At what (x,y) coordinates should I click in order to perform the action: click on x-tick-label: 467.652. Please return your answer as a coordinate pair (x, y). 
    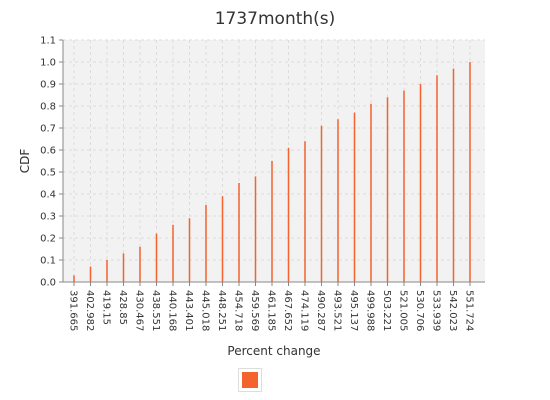
    Looking at the image, I should click on (287, 310).